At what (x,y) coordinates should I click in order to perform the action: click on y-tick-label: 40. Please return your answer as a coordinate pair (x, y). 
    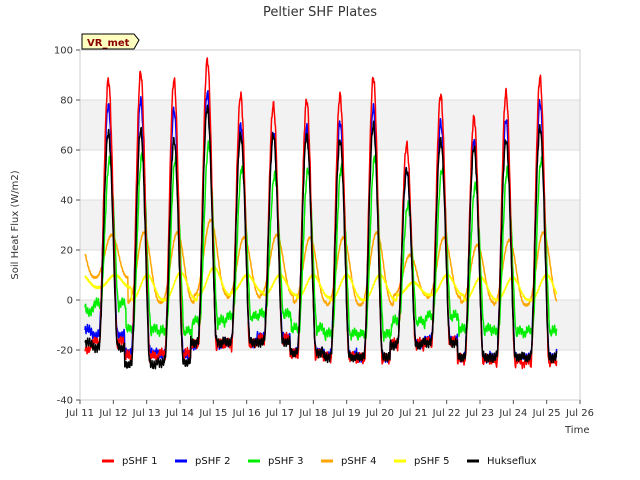
    Looking at the image, I should click on (66, 201).